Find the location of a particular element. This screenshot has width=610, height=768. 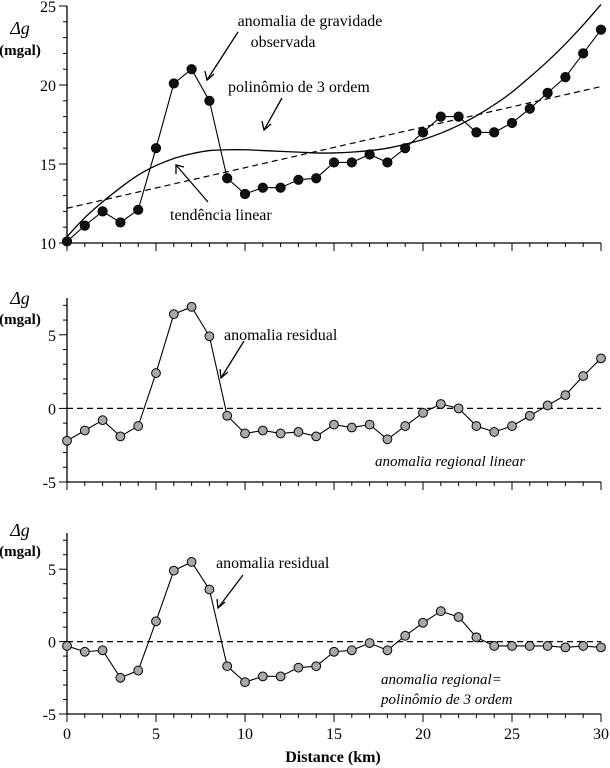

bottom-ylabel-unit: (mgal) is located at coordinates (20, 552).